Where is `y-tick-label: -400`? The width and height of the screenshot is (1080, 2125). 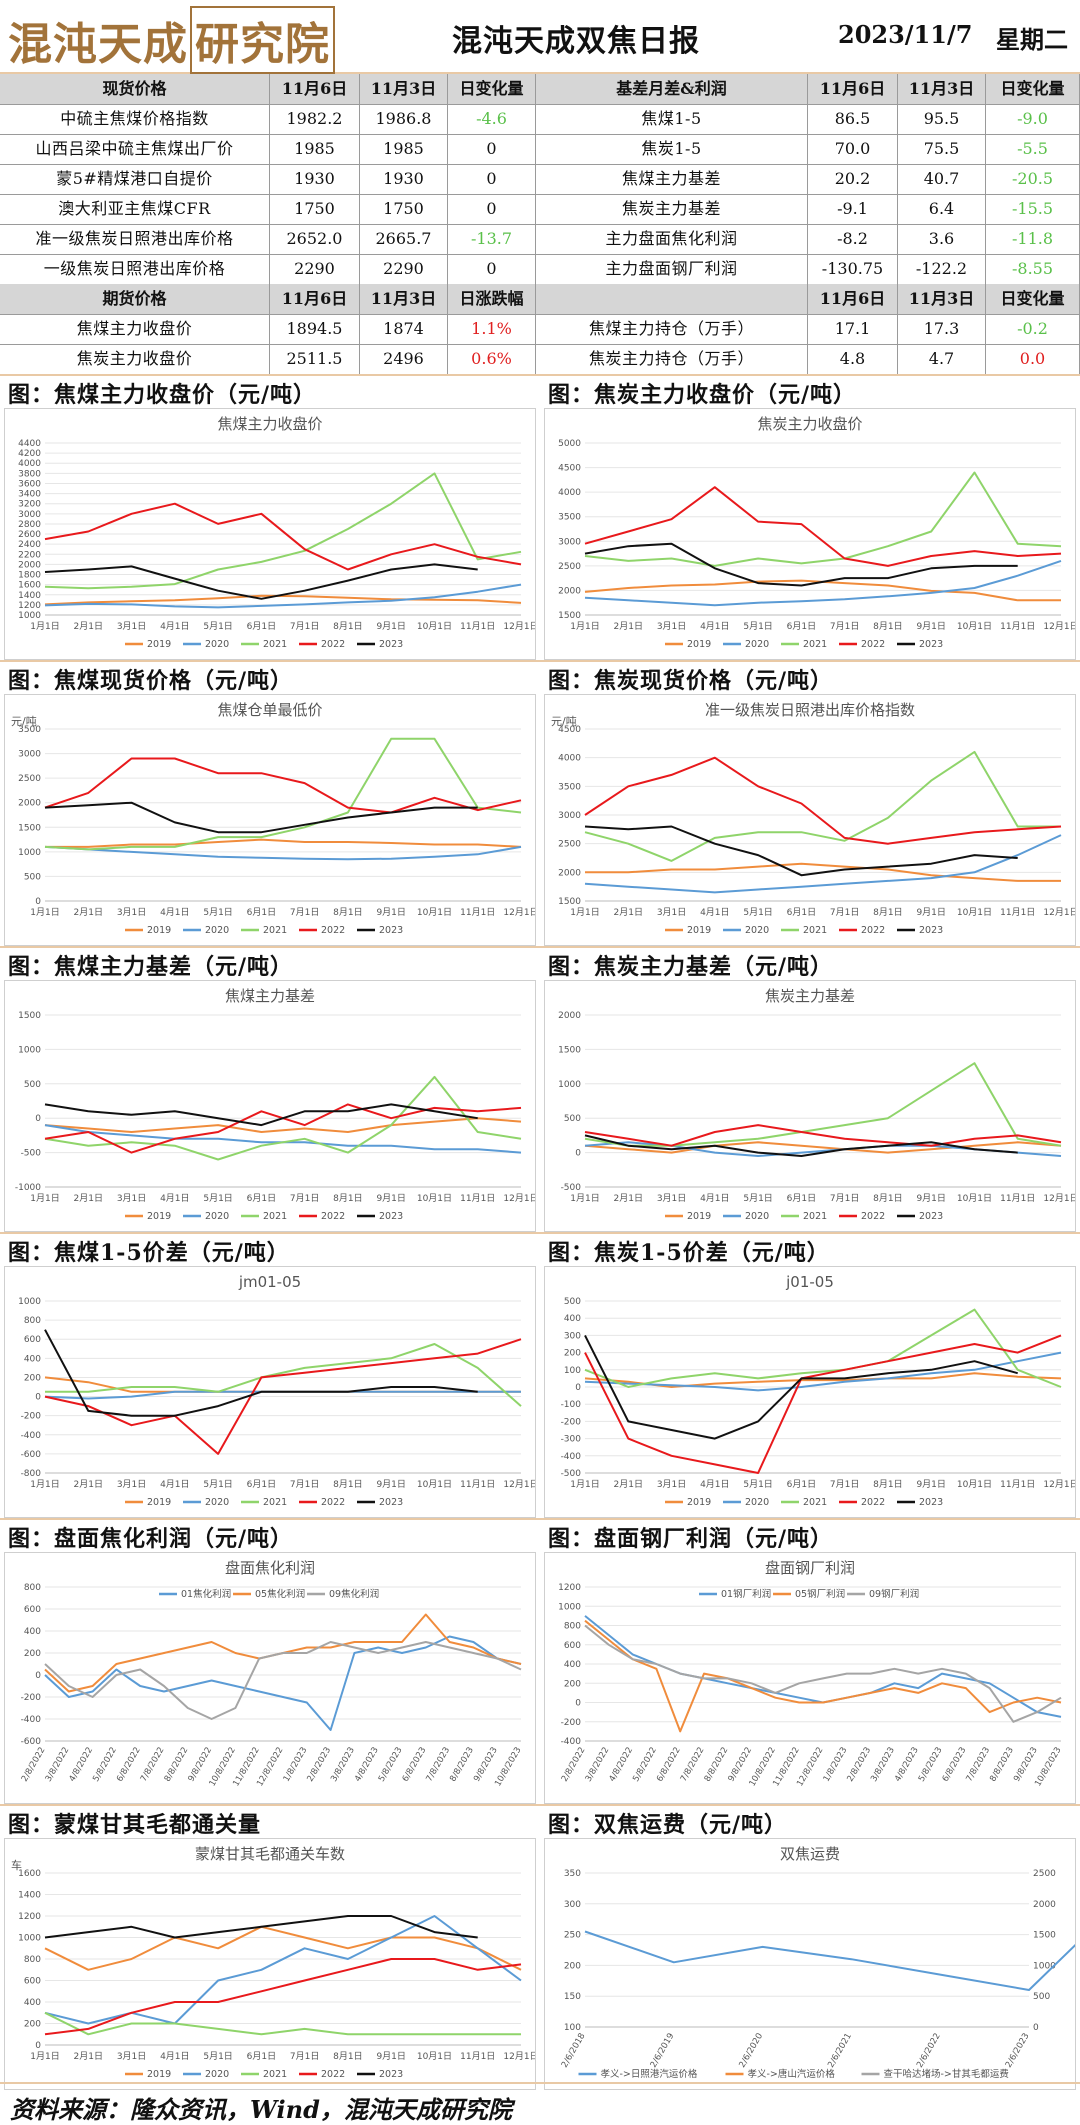 y-tick-label: -400 is located at coordinates (571, 1457).